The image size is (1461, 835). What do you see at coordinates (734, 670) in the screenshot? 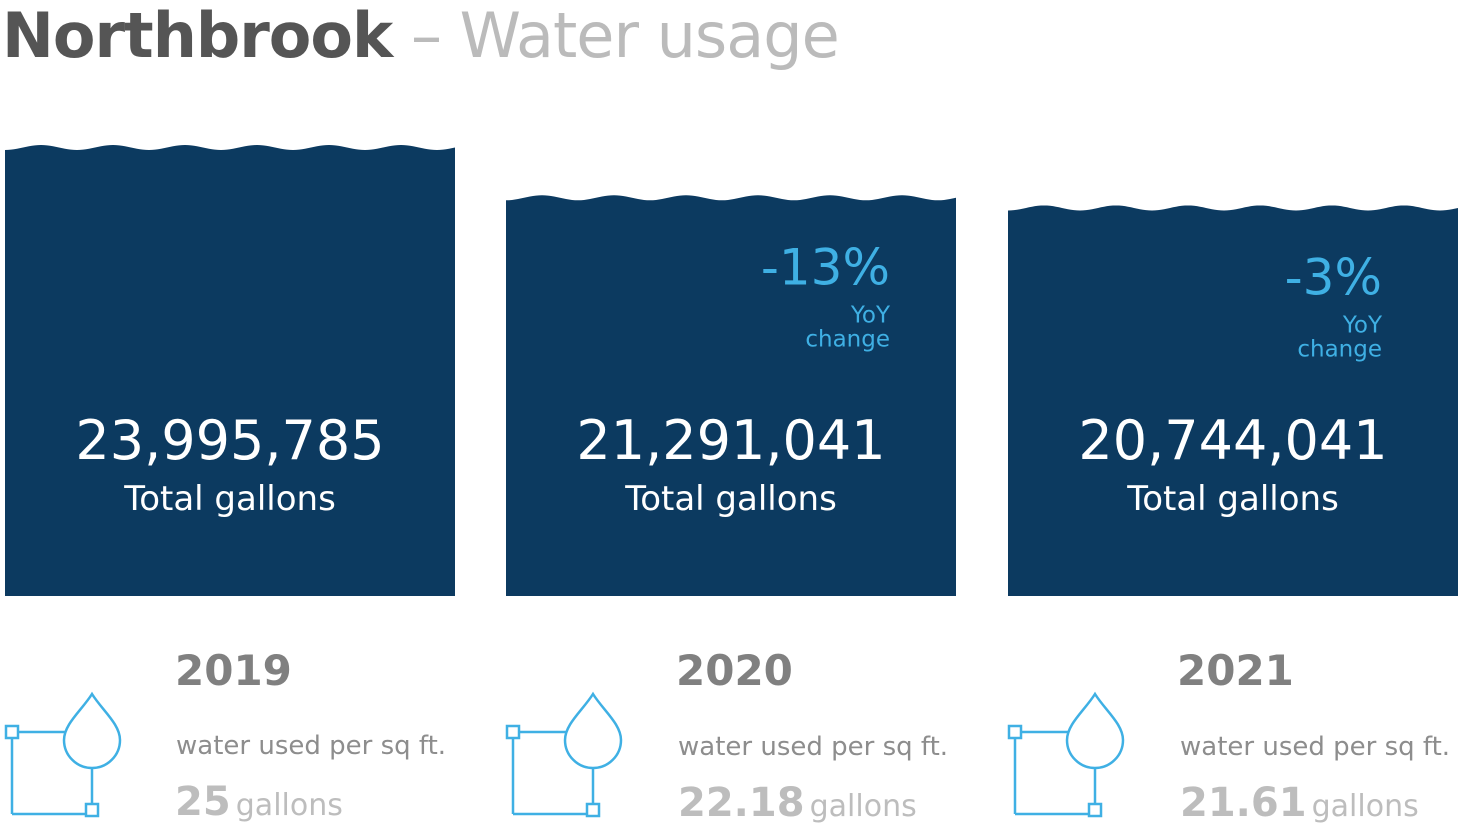
I see `stat-year: 2020` at bounding box center [734, 670].